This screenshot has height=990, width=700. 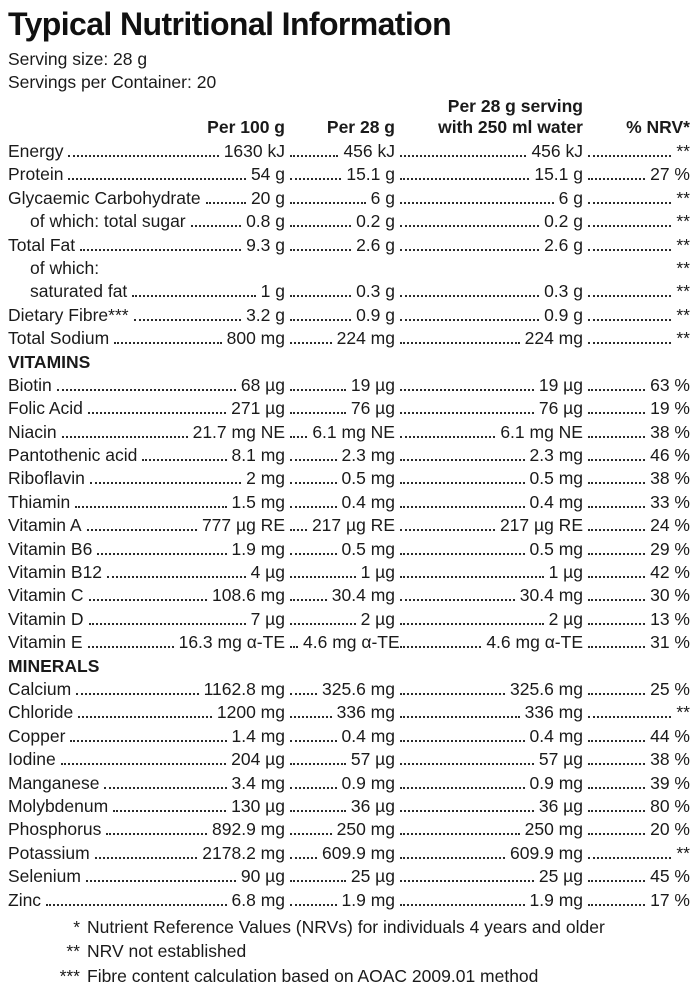 I want to click on row-label: of which:, so click(x=65, y=267).